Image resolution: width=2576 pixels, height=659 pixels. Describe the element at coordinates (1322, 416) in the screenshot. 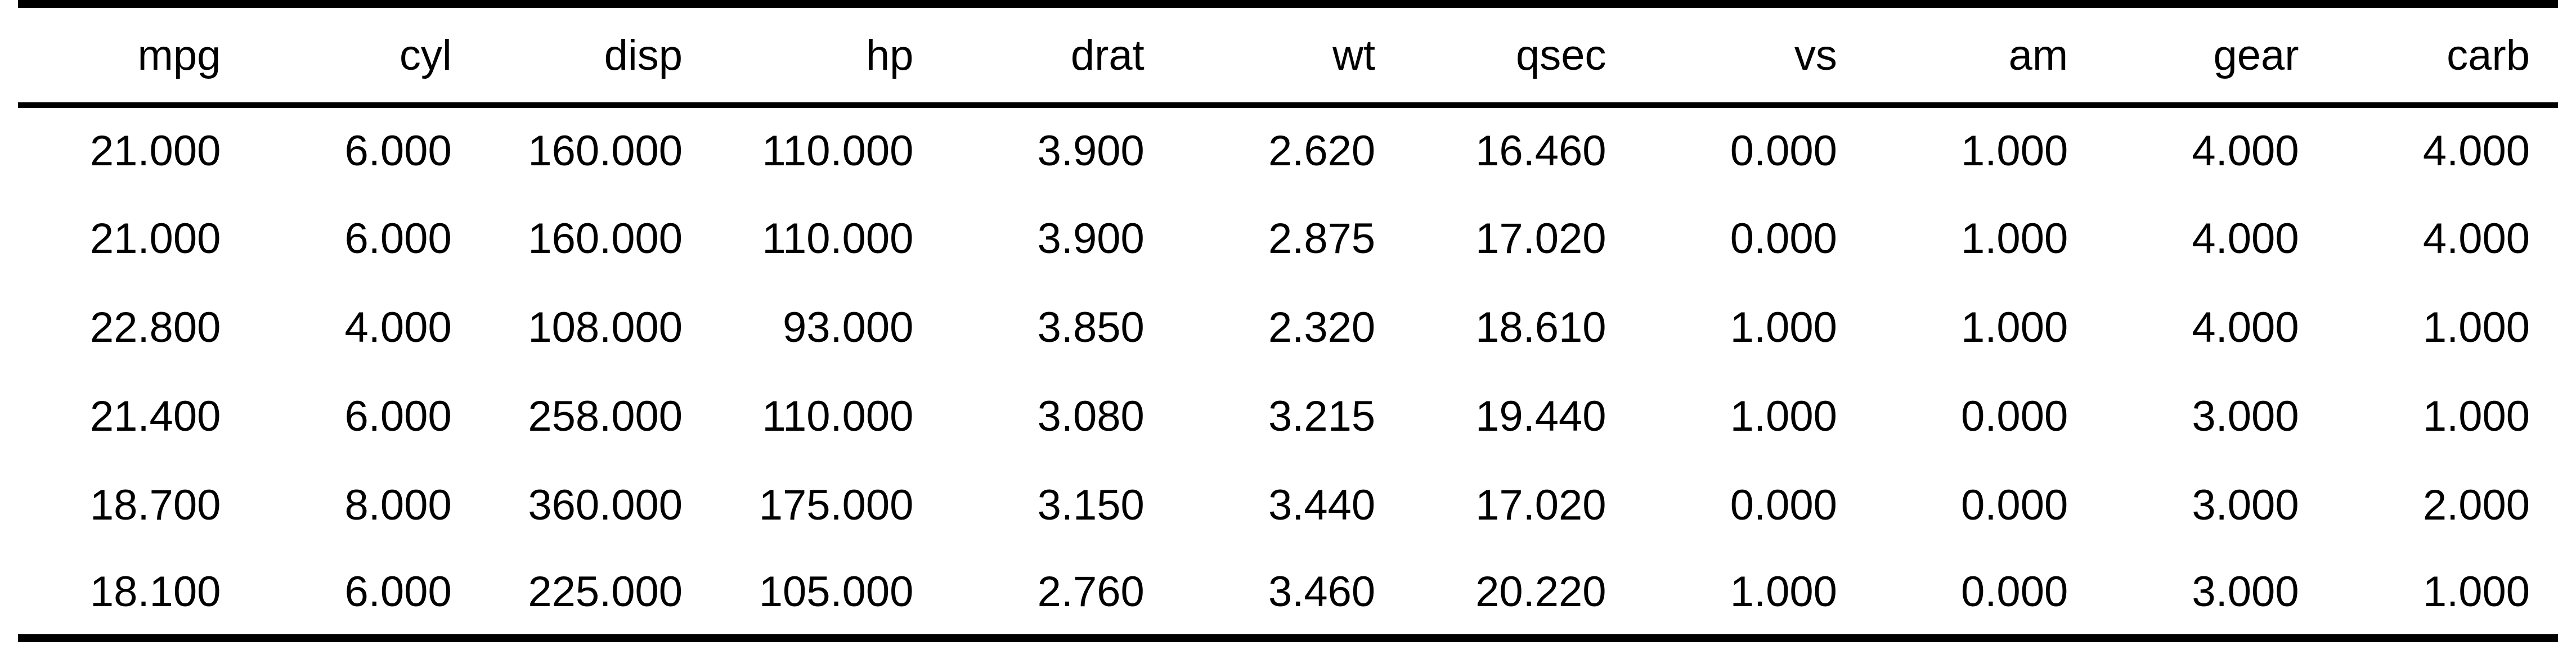

I see `table-cell: 3.215` at that location.